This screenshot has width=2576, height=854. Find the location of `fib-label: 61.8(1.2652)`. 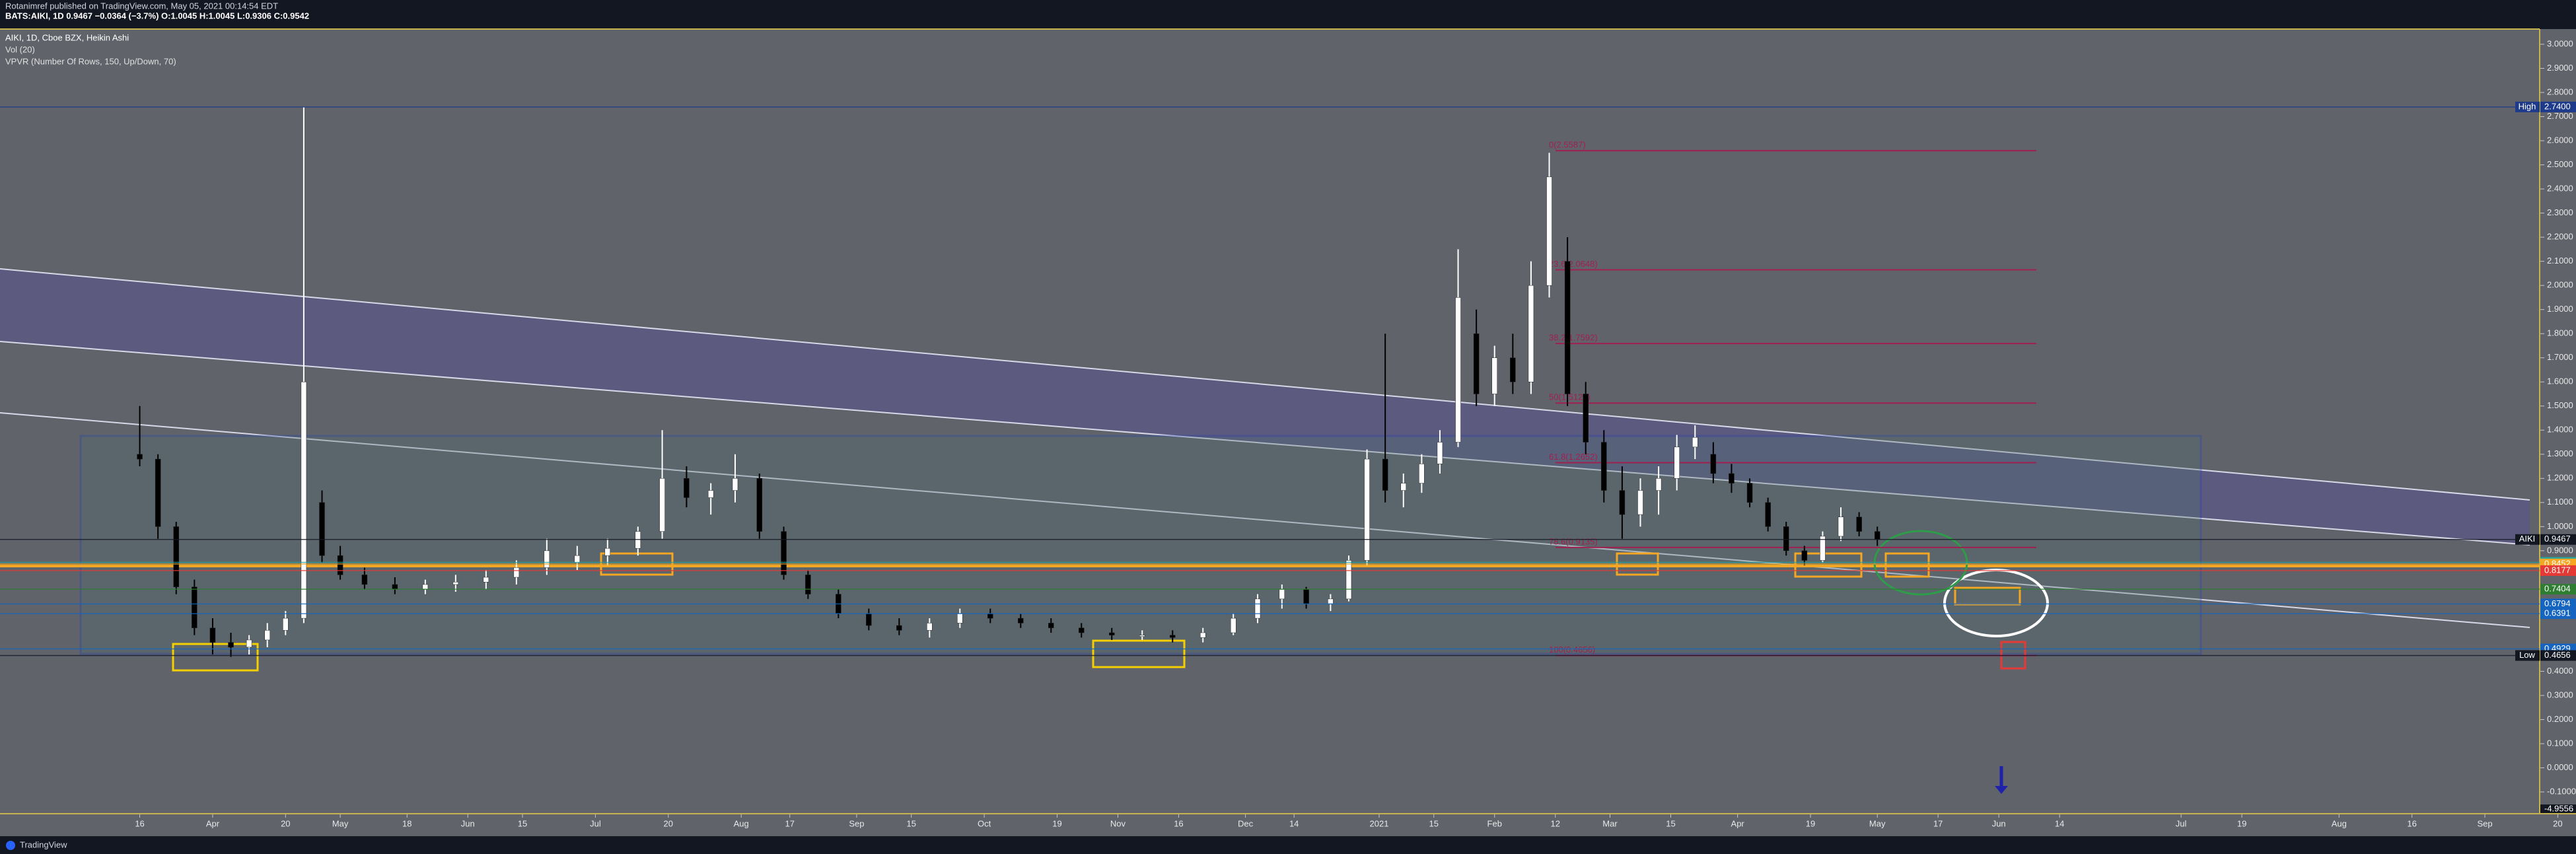

fib-label: 61.8(1.2652) is located at coordinates (1573, 457).